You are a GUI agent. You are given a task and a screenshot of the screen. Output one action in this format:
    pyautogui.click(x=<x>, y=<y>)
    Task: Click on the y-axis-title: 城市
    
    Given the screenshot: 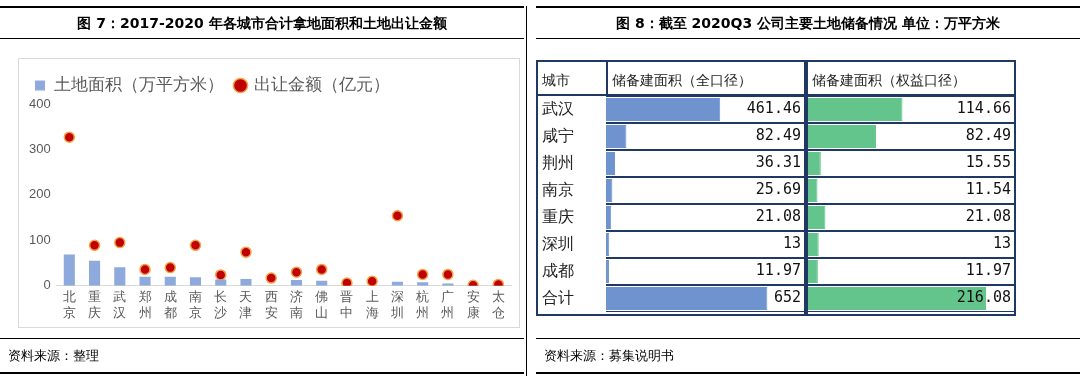 What is the action you would take?
    pyautogui.click(x=572, y=78)
    